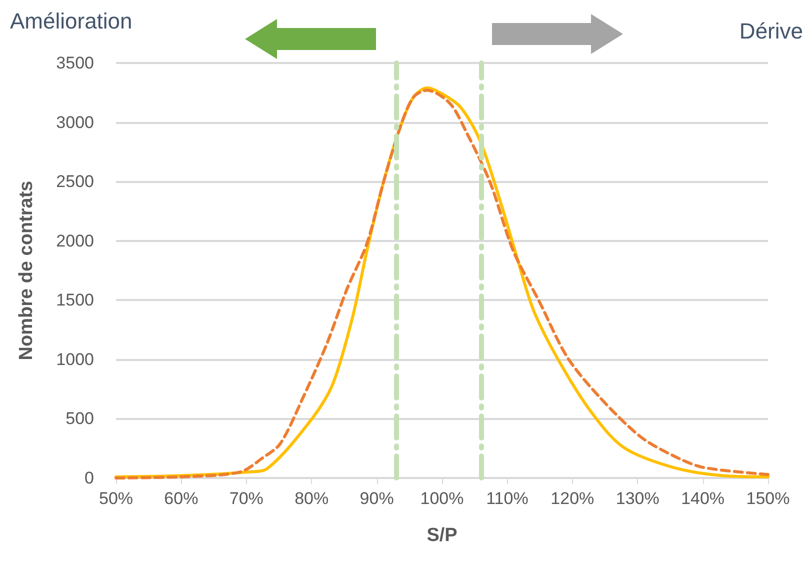  Describe the element at coordinates (116, 498) in the screenshot. I see `x-tick-label: 50%` at that location.